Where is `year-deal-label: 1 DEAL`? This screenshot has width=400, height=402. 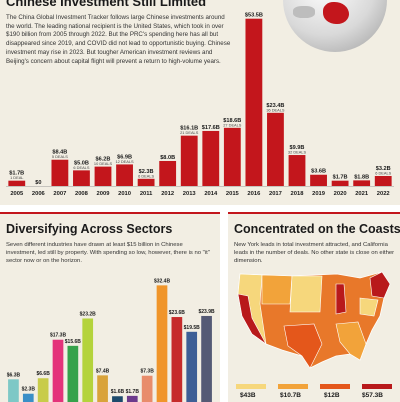
year-deal-label: 1 DEAL is located at coordinates (17, 177).